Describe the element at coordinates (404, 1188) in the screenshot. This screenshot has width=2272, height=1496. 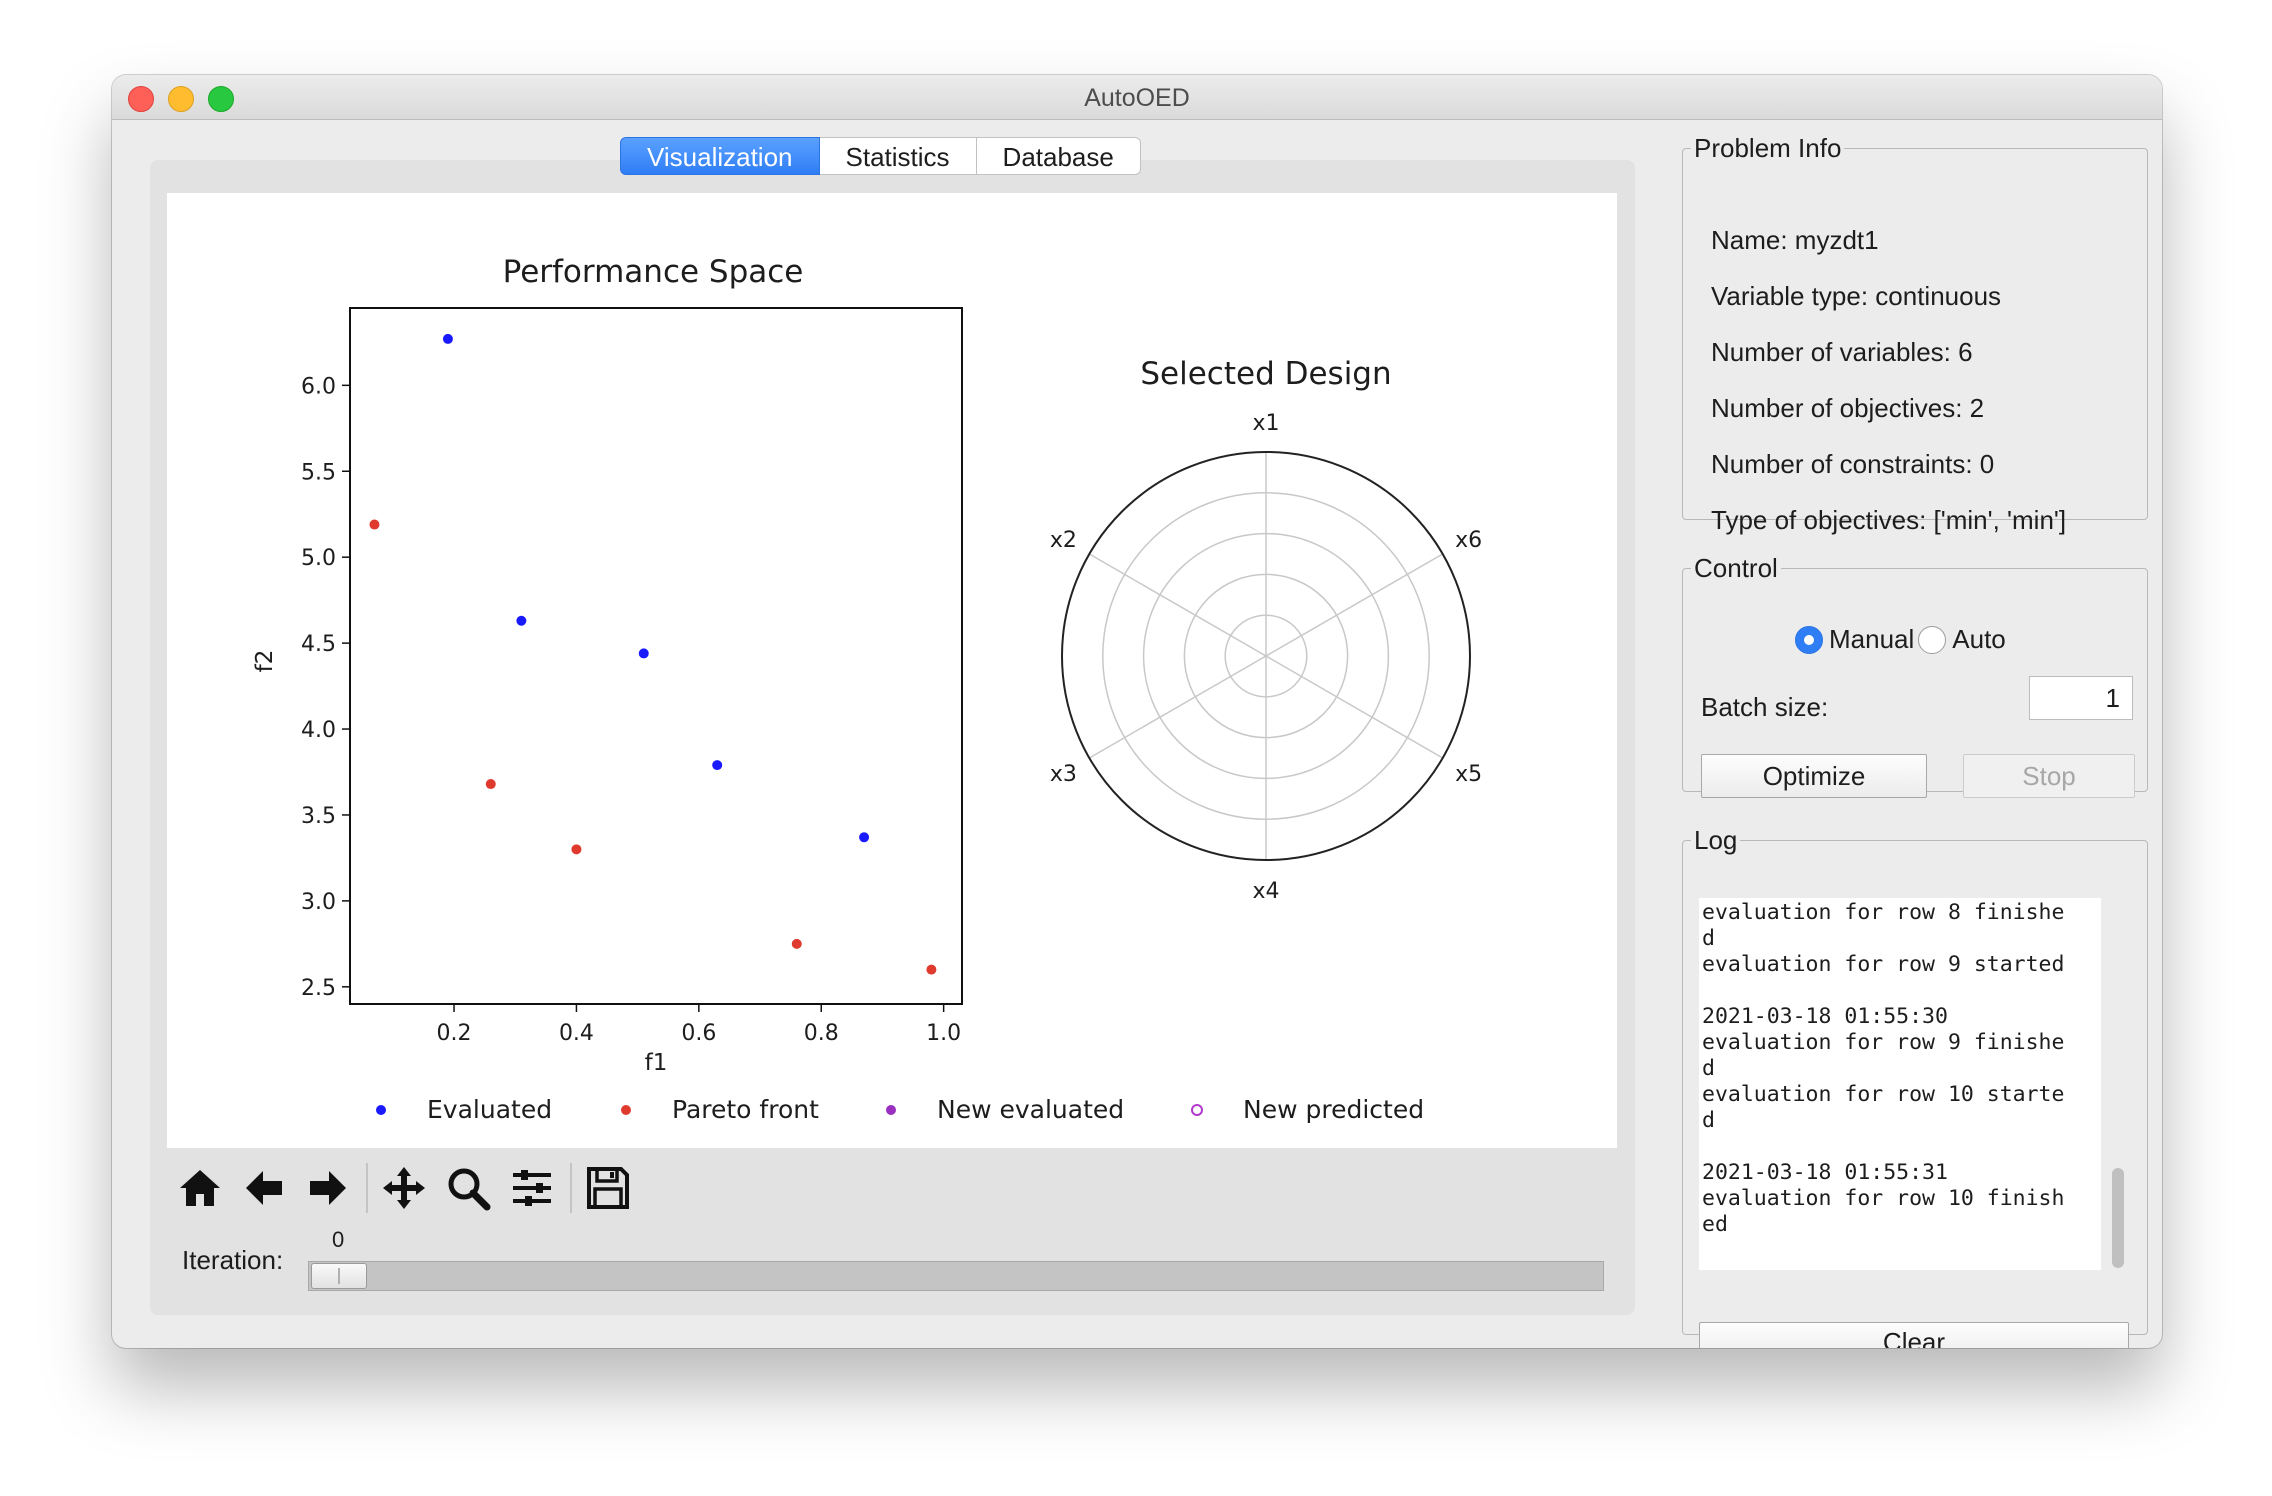
I see `pan-icon` at that location.